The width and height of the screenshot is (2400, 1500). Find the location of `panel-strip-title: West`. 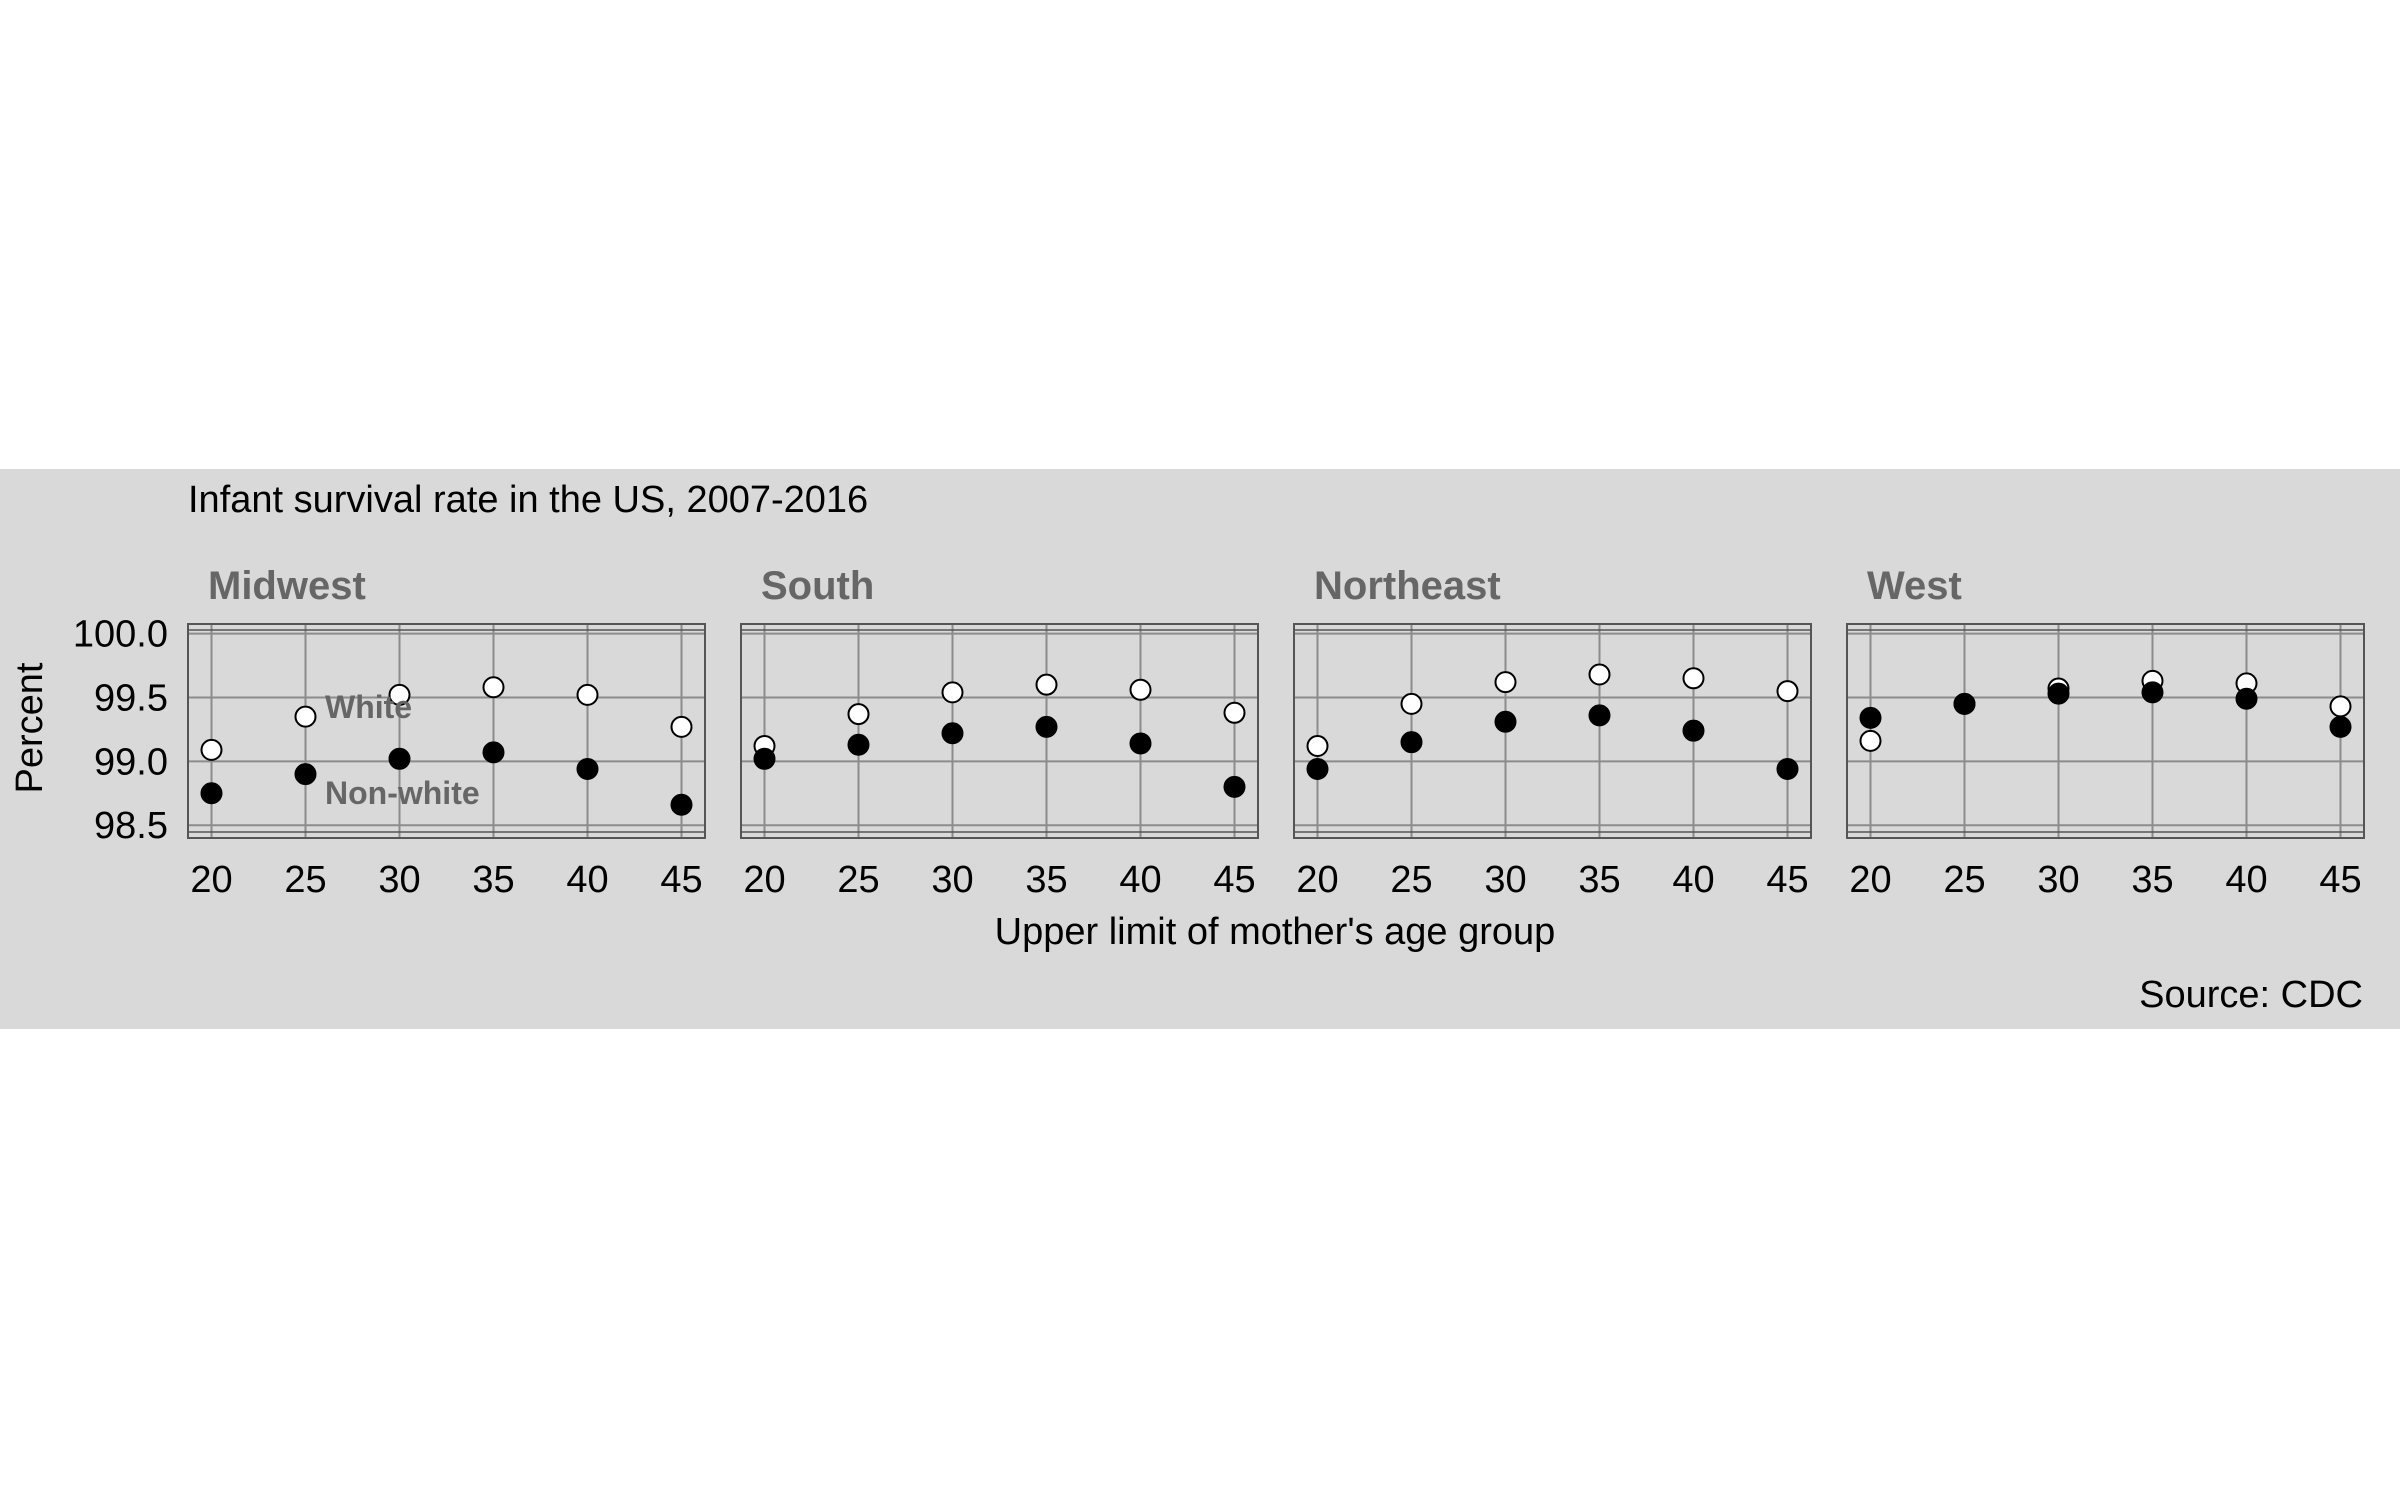

panel-strip-title: West is located at coordinates (1914, 586).